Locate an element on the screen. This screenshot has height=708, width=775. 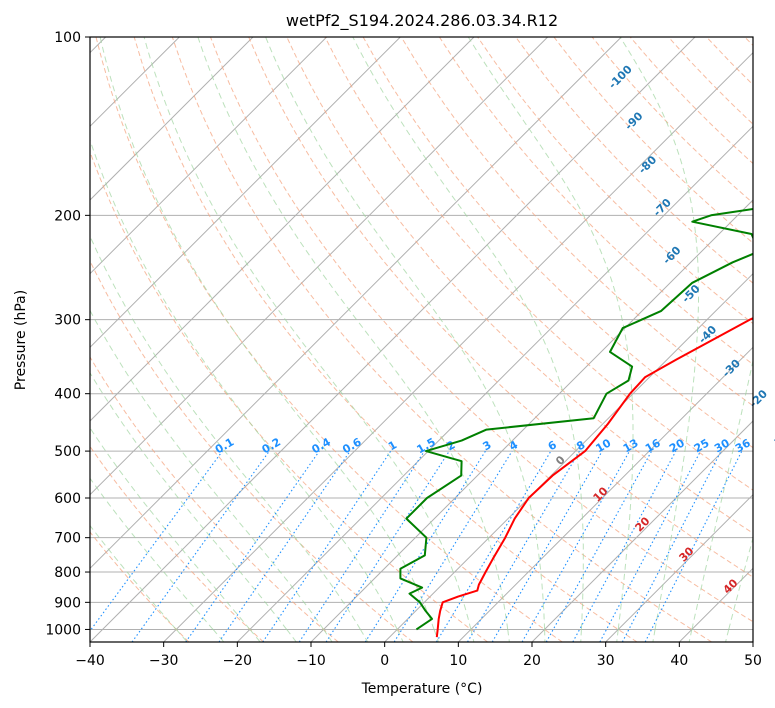
y-tick-label: 100 is located at coordinates (67, 38).